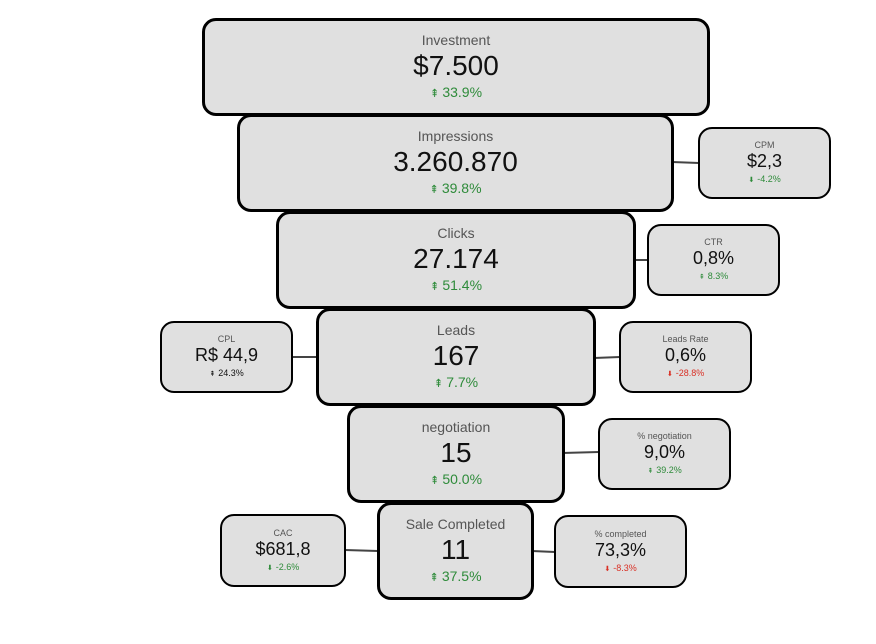 This screenshot has height=644, width=876. I want to click on change-value: -8.3%, so click(625, 567).